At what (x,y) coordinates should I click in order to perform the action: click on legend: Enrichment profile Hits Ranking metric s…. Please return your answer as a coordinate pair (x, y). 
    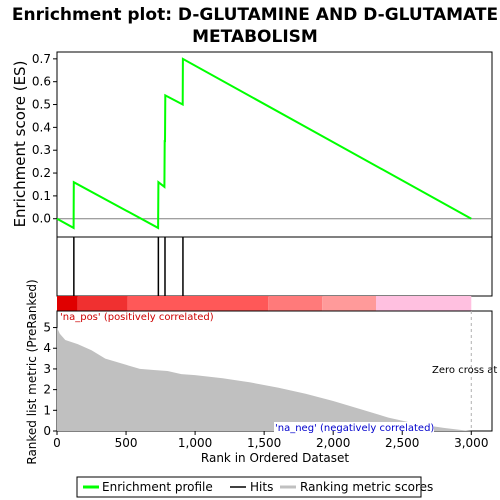
    Looking at the image, I should click on (254, 487).